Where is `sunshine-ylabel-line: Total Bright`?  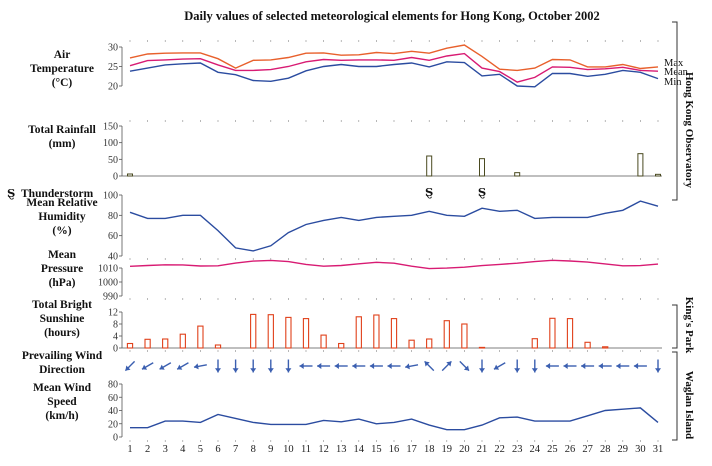 sunshine-ylabel-line: Total Bright is located at coordinates (62, 305).